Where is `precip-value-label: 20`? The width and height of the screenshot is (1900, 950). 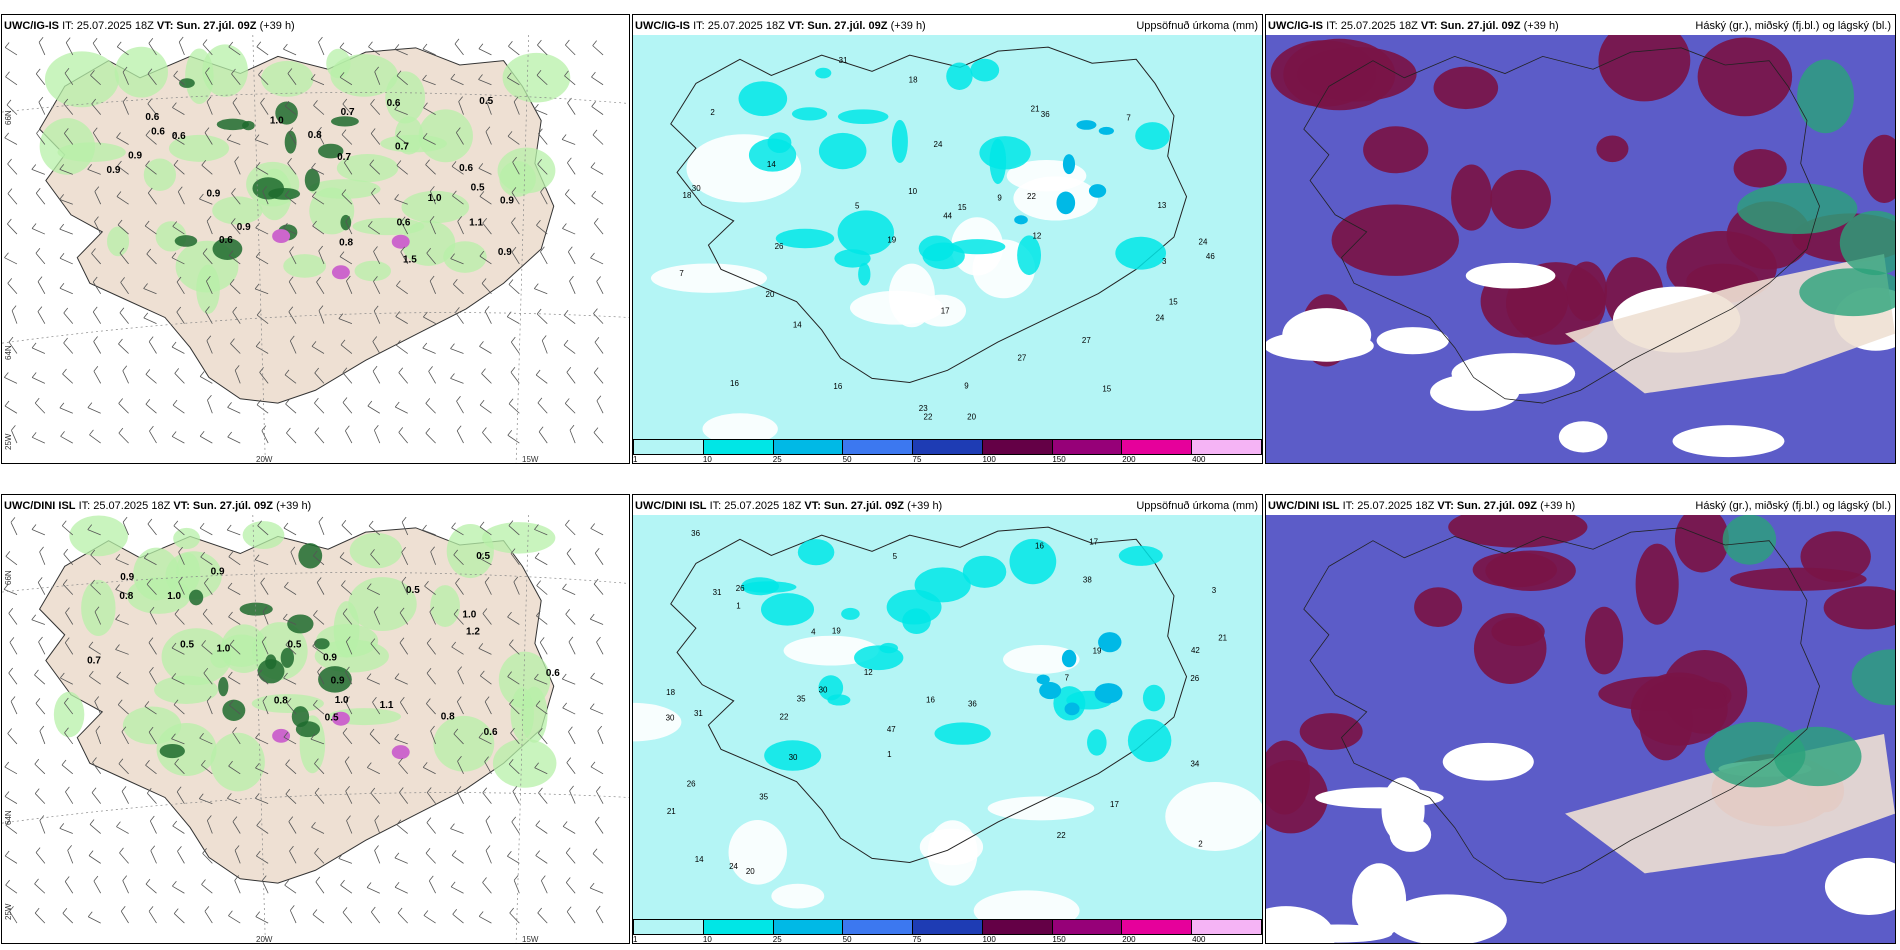
precip-value-label: 20 is located at coordinates (770, 294).